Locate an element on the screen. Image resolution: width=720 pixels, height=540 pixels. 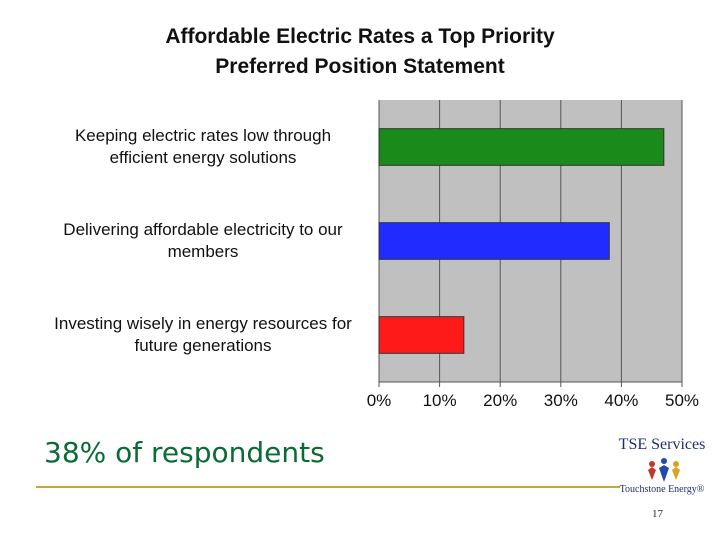
company-logo: TSE Services Touchstone Energy® is located at coordinates (662, 468).